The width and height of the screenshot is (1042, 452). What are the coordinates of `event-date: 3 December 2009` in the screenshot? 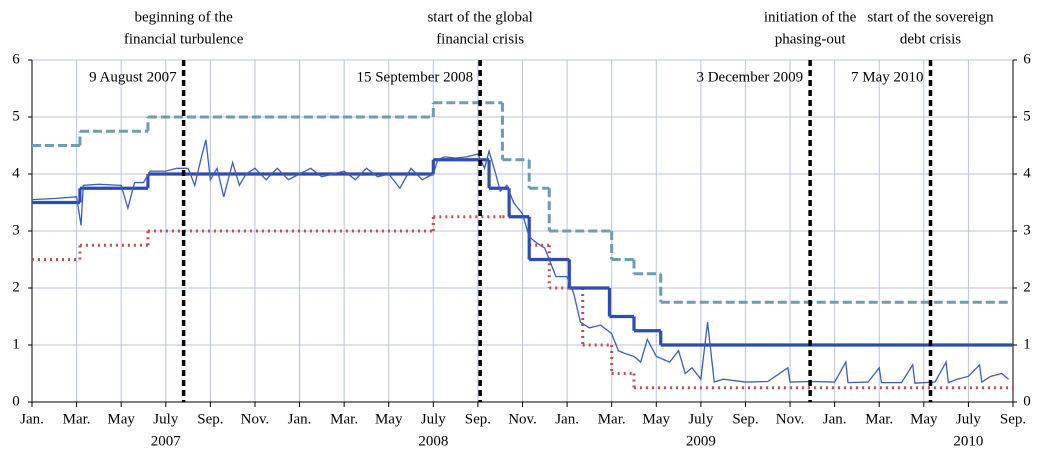 It's located at (749, 77).